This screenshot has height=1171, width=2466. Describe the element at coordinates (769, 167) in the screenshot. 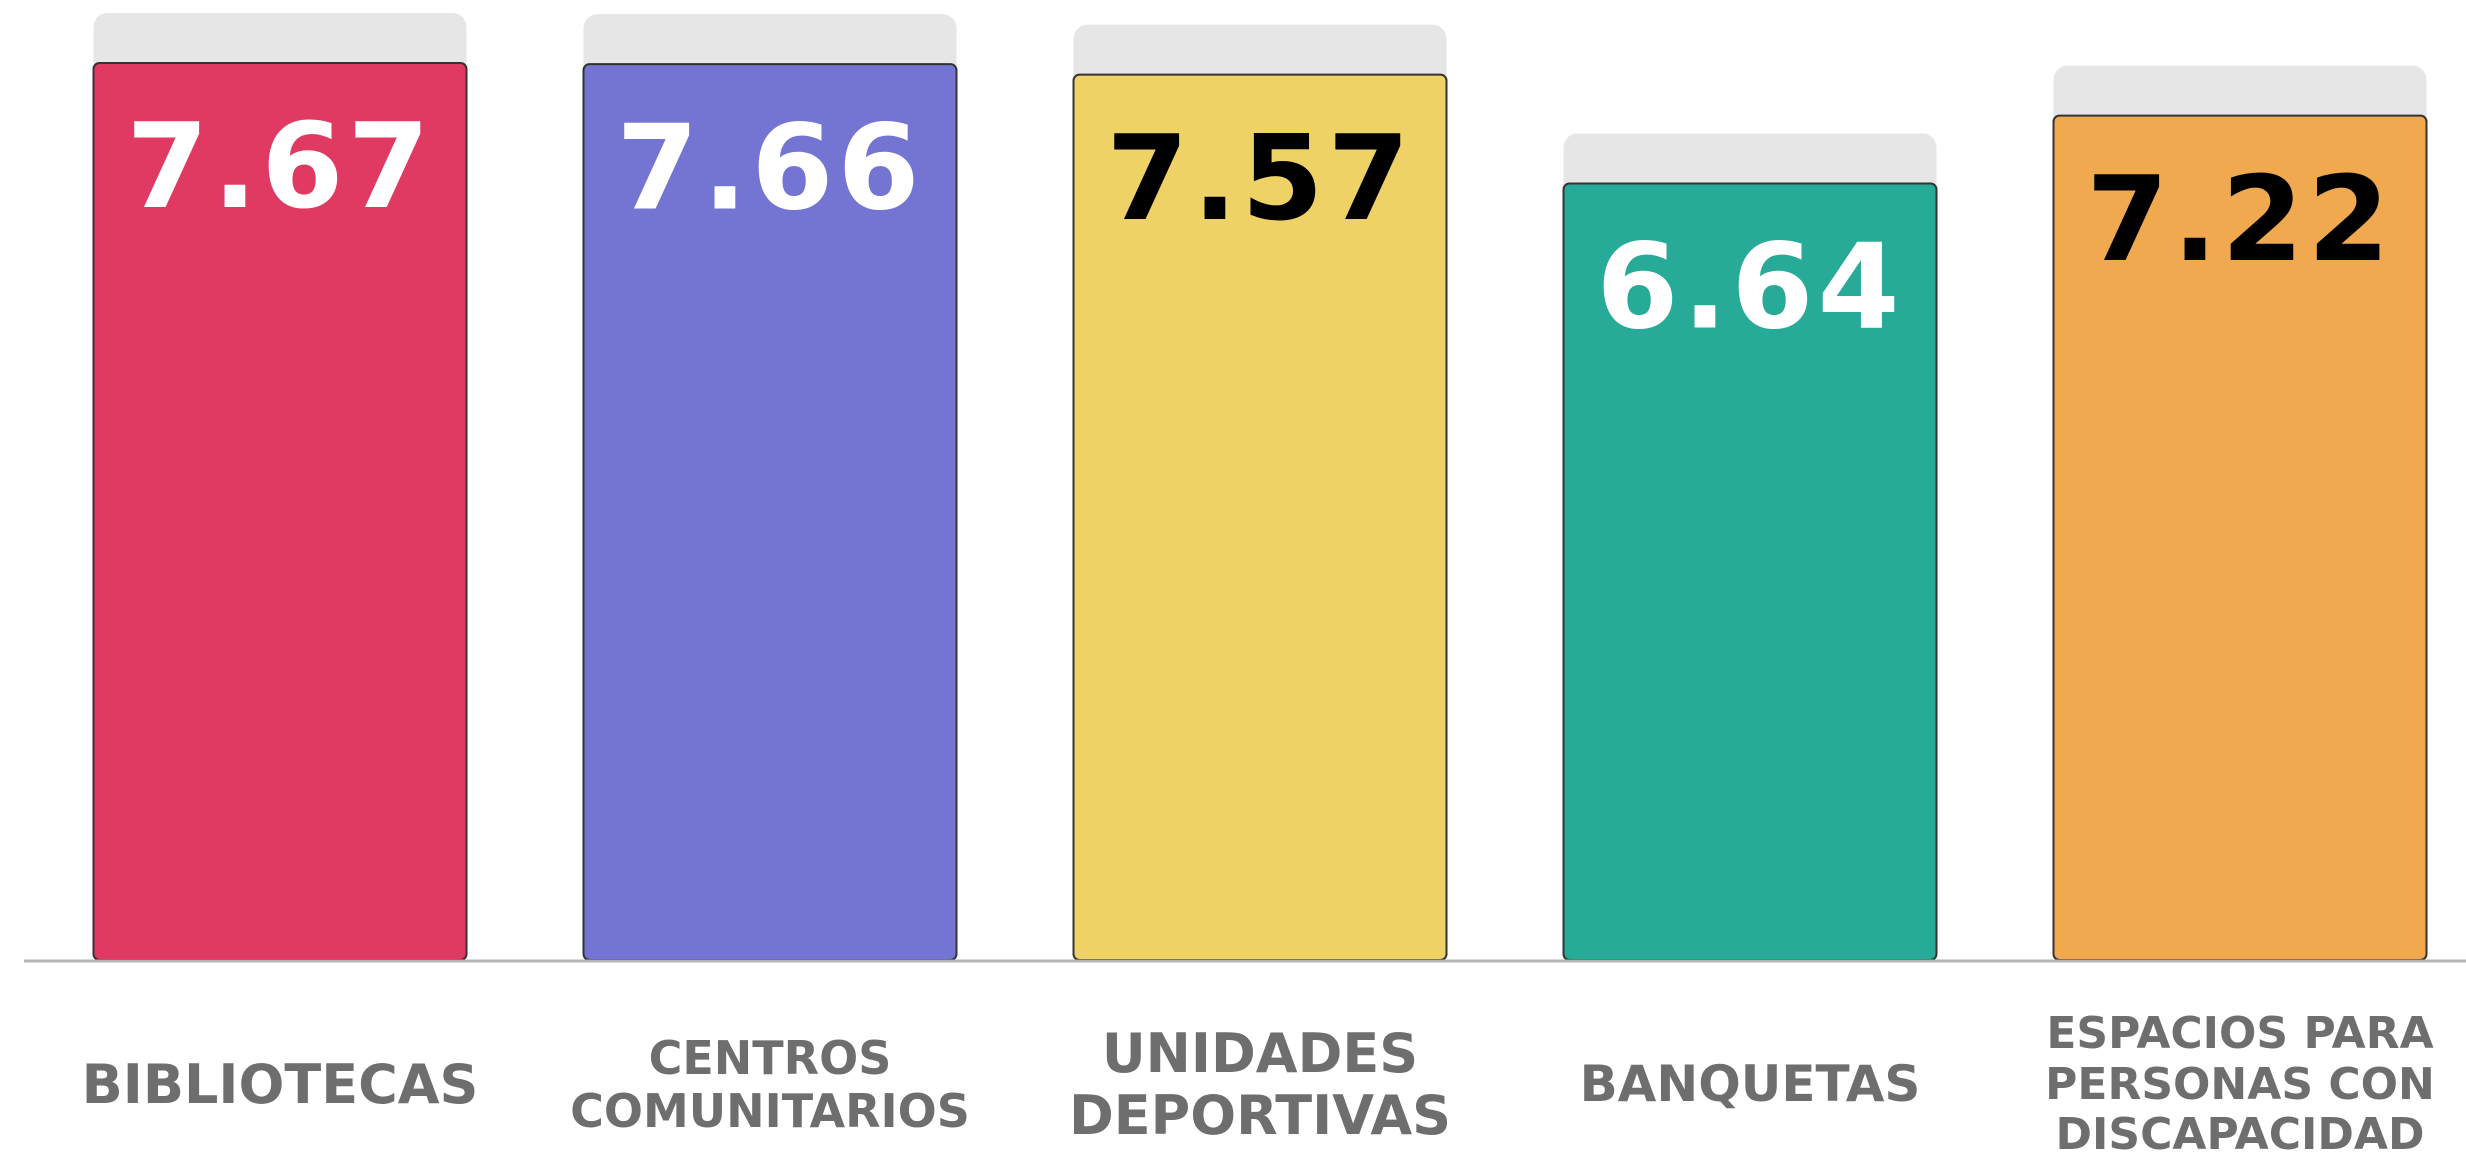

I see `value-label: 7.66` at that location.